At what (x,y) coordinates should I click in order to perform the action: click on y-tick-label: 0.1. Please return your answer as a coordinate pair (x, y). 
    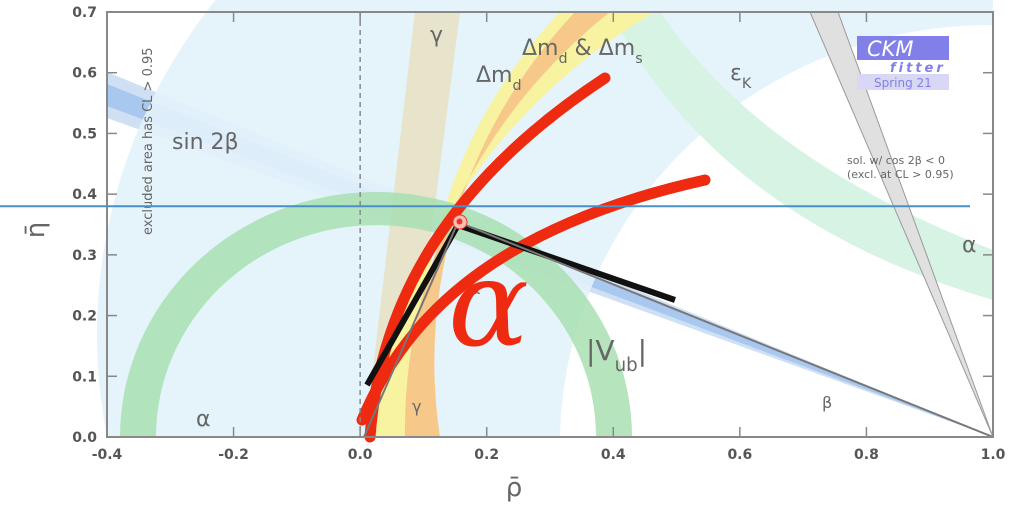
    Looking at the image, I should click on (84, 377).